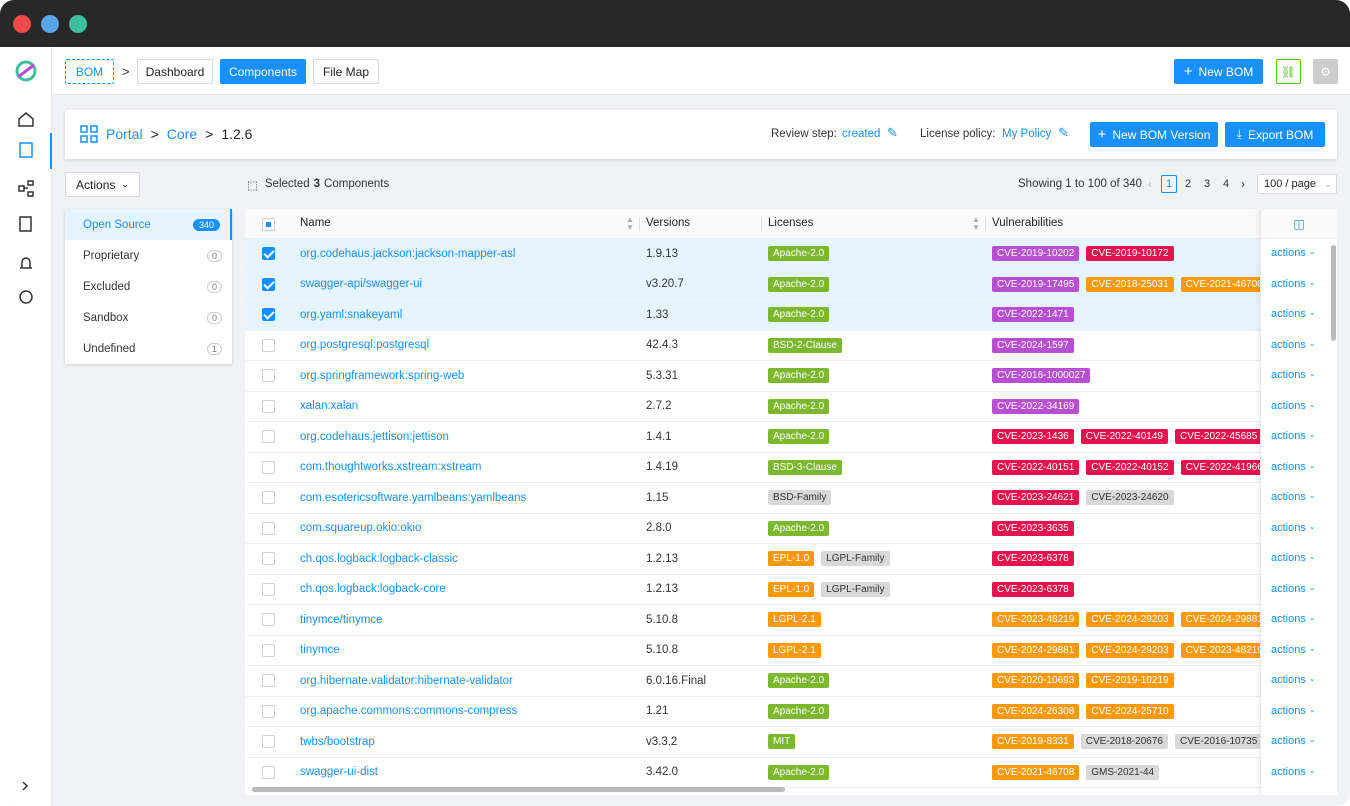  Describe the element at coordinates (1275, 134) in the screenshot. I see `export-button: ⤓Export BOM` at that location.